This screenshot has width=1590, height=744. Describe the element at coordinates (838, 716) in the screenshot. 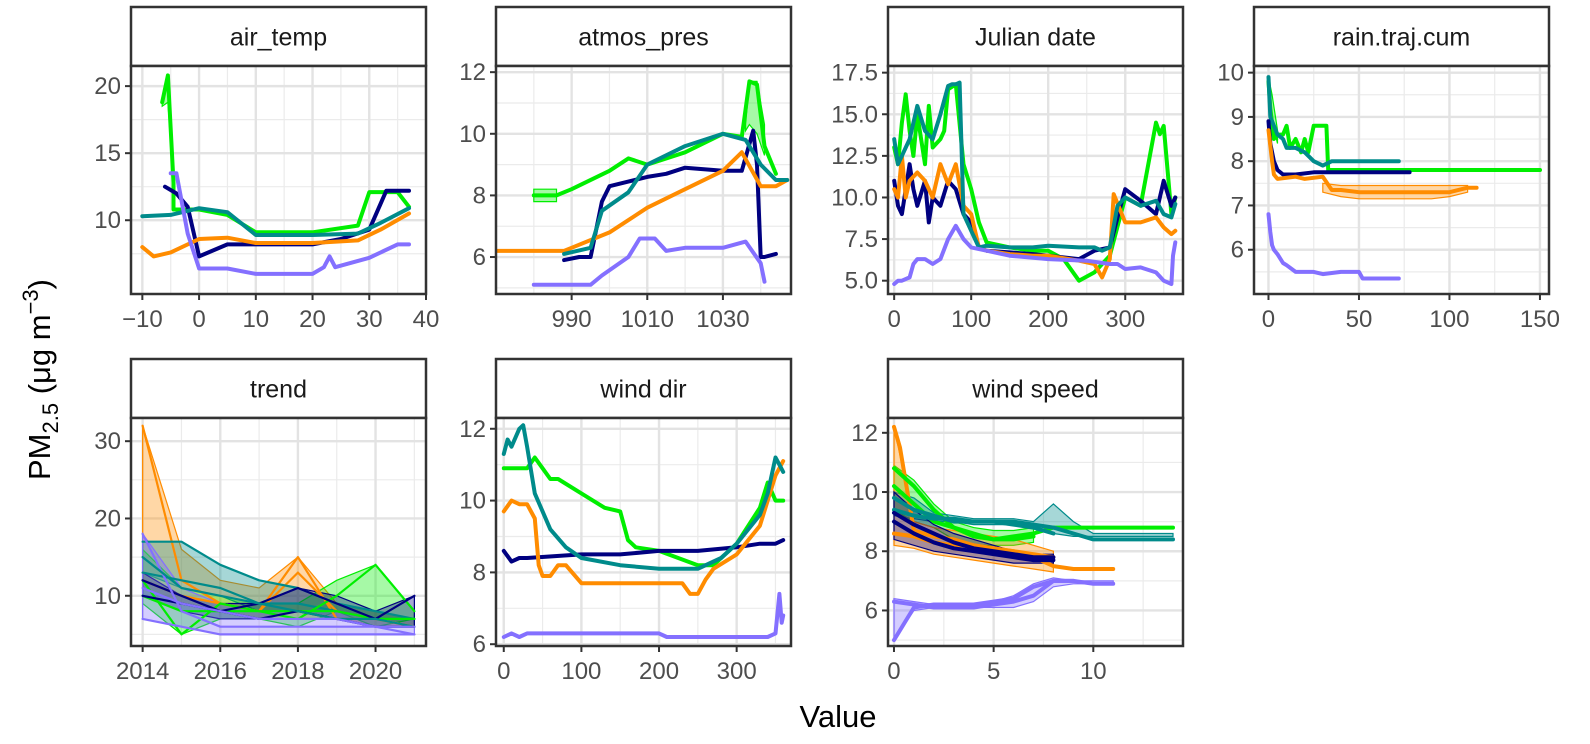

I see `x-axis-title: Value` at that location.